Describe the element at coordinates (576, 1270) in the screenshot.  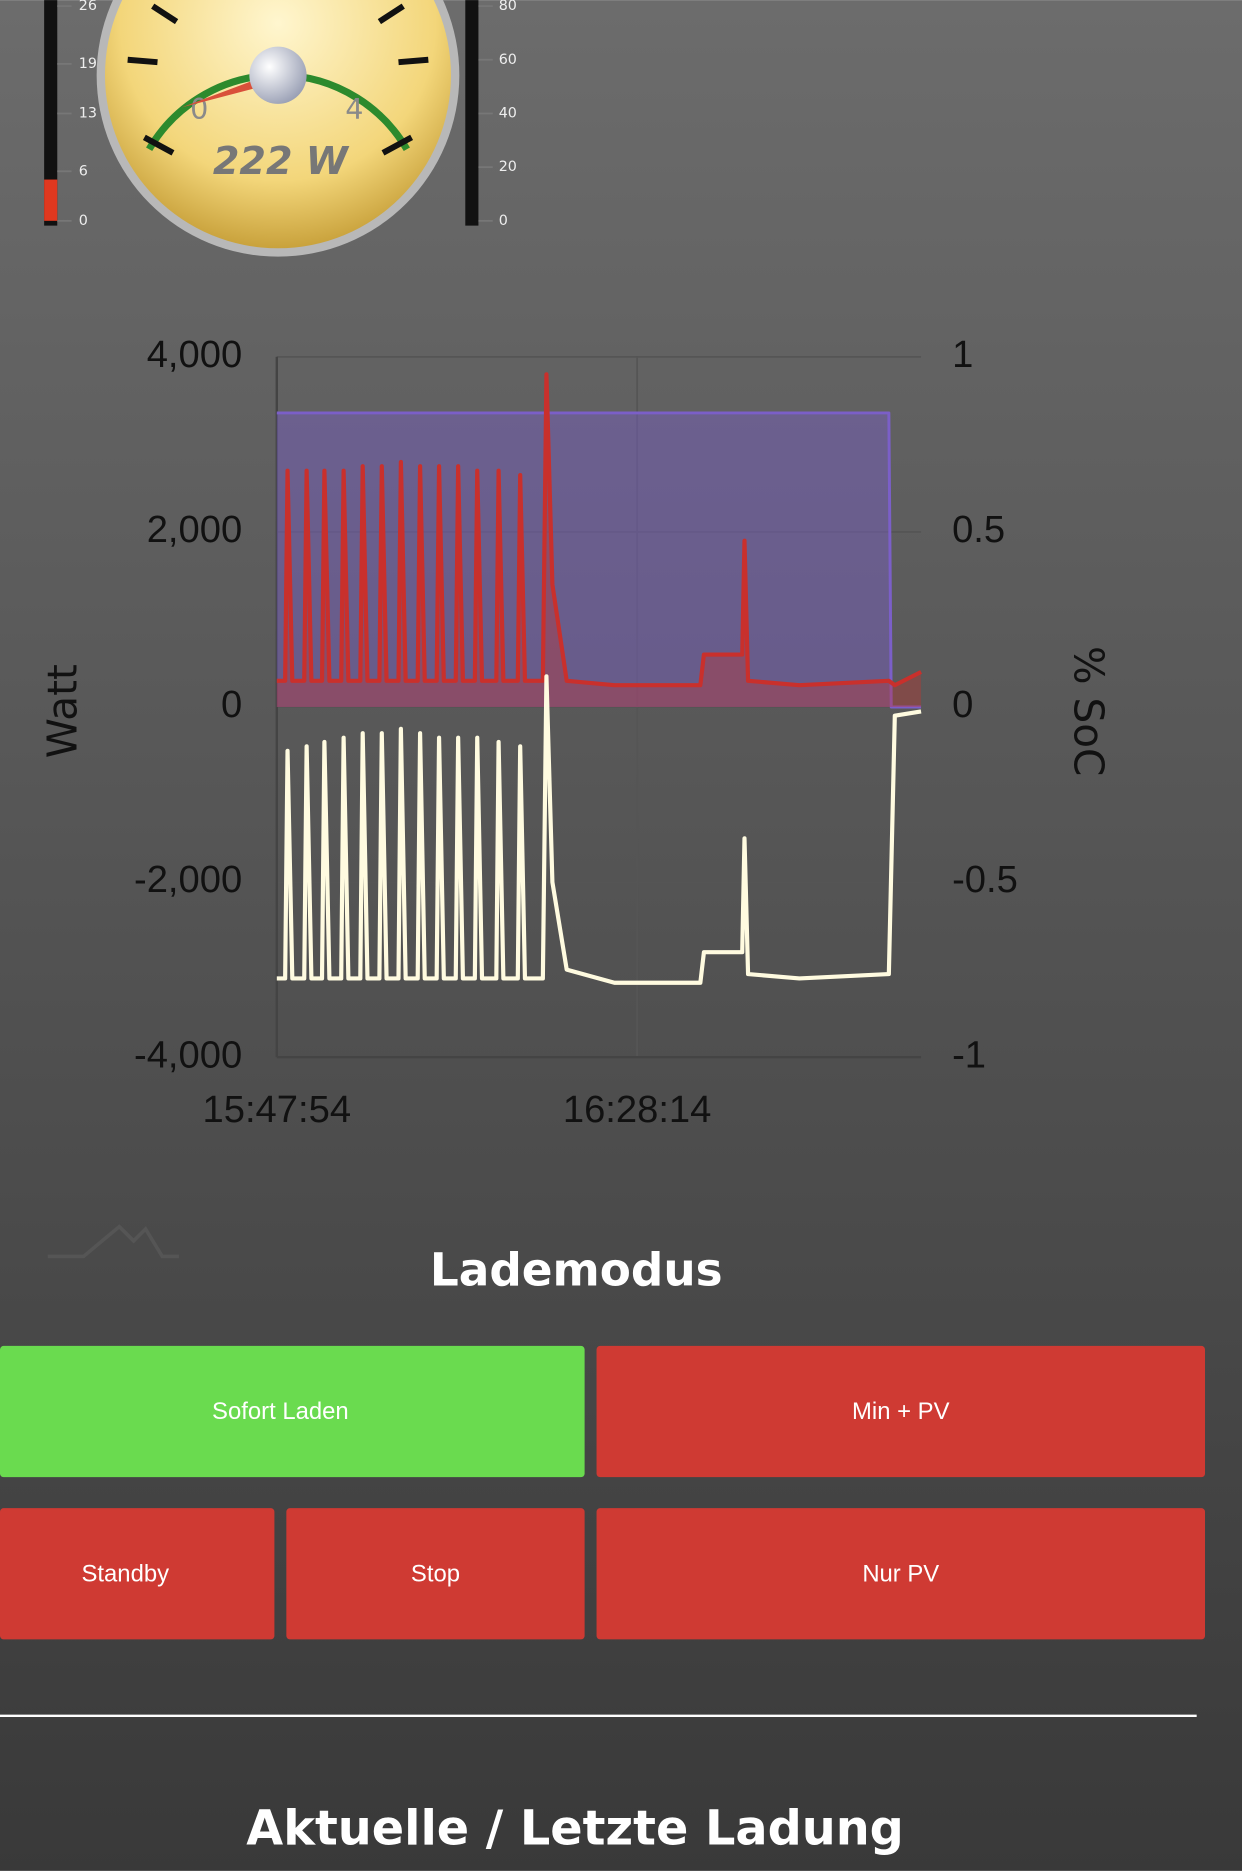
I see `section-title: Lademodus` at that location.